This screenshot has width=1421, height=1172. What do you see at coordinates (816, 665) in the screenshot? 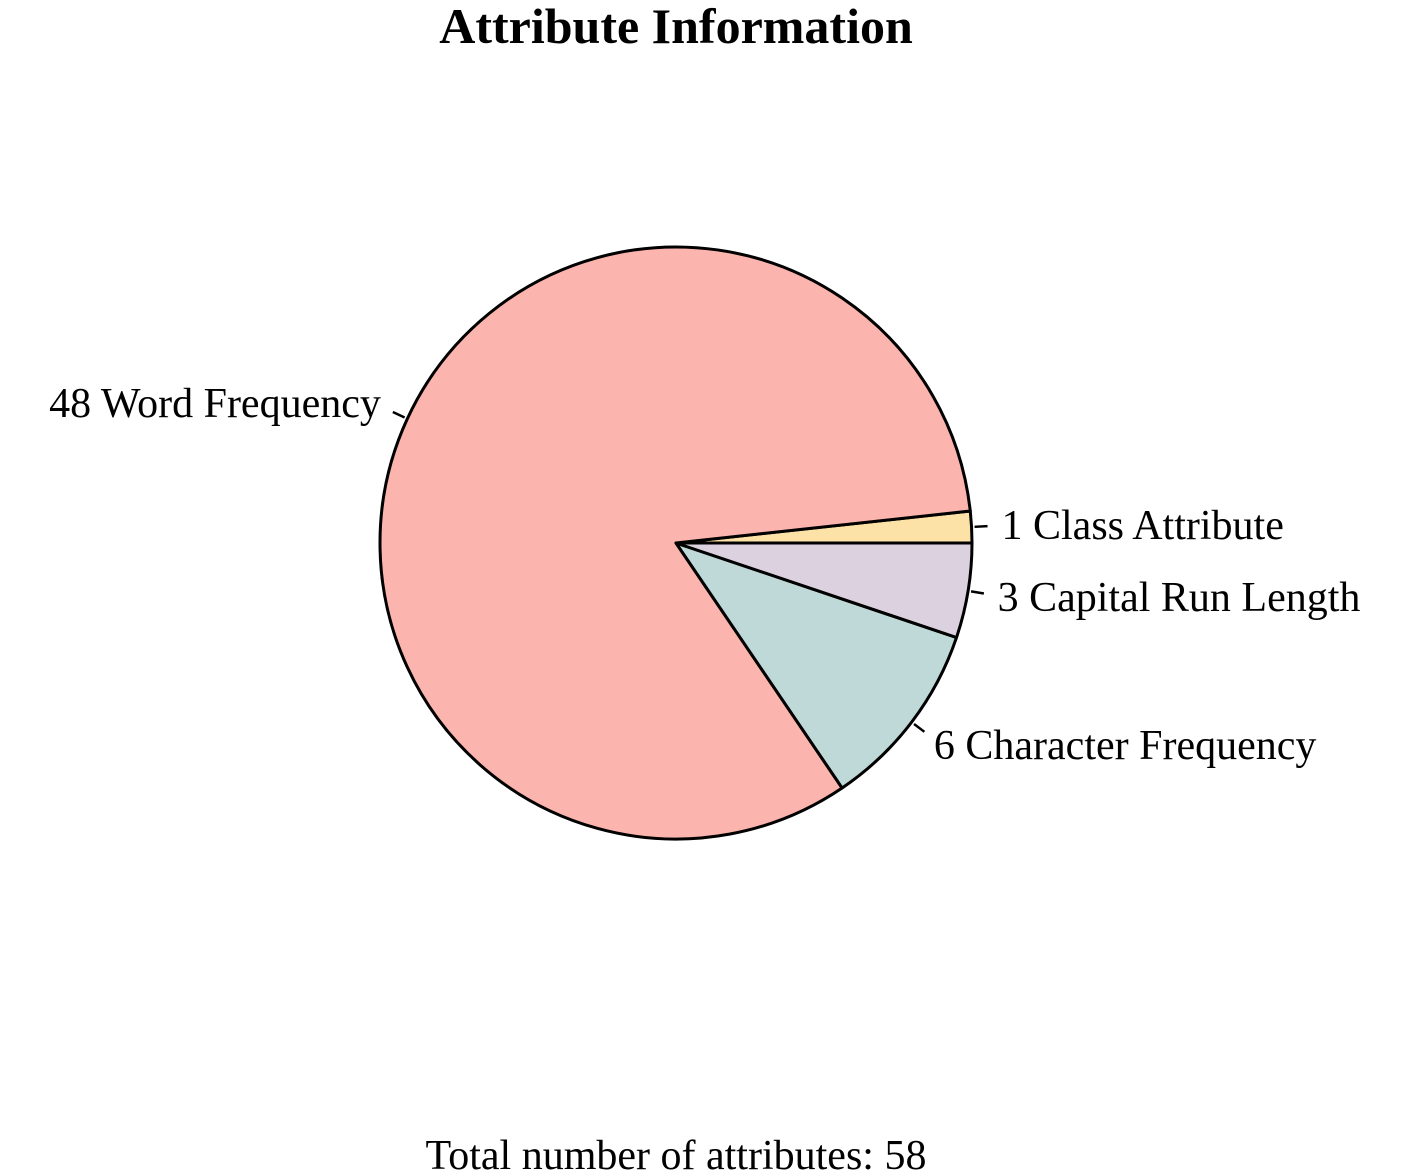
I see `pie-slice-6-character-frequency` at bounding box center [816, 665].